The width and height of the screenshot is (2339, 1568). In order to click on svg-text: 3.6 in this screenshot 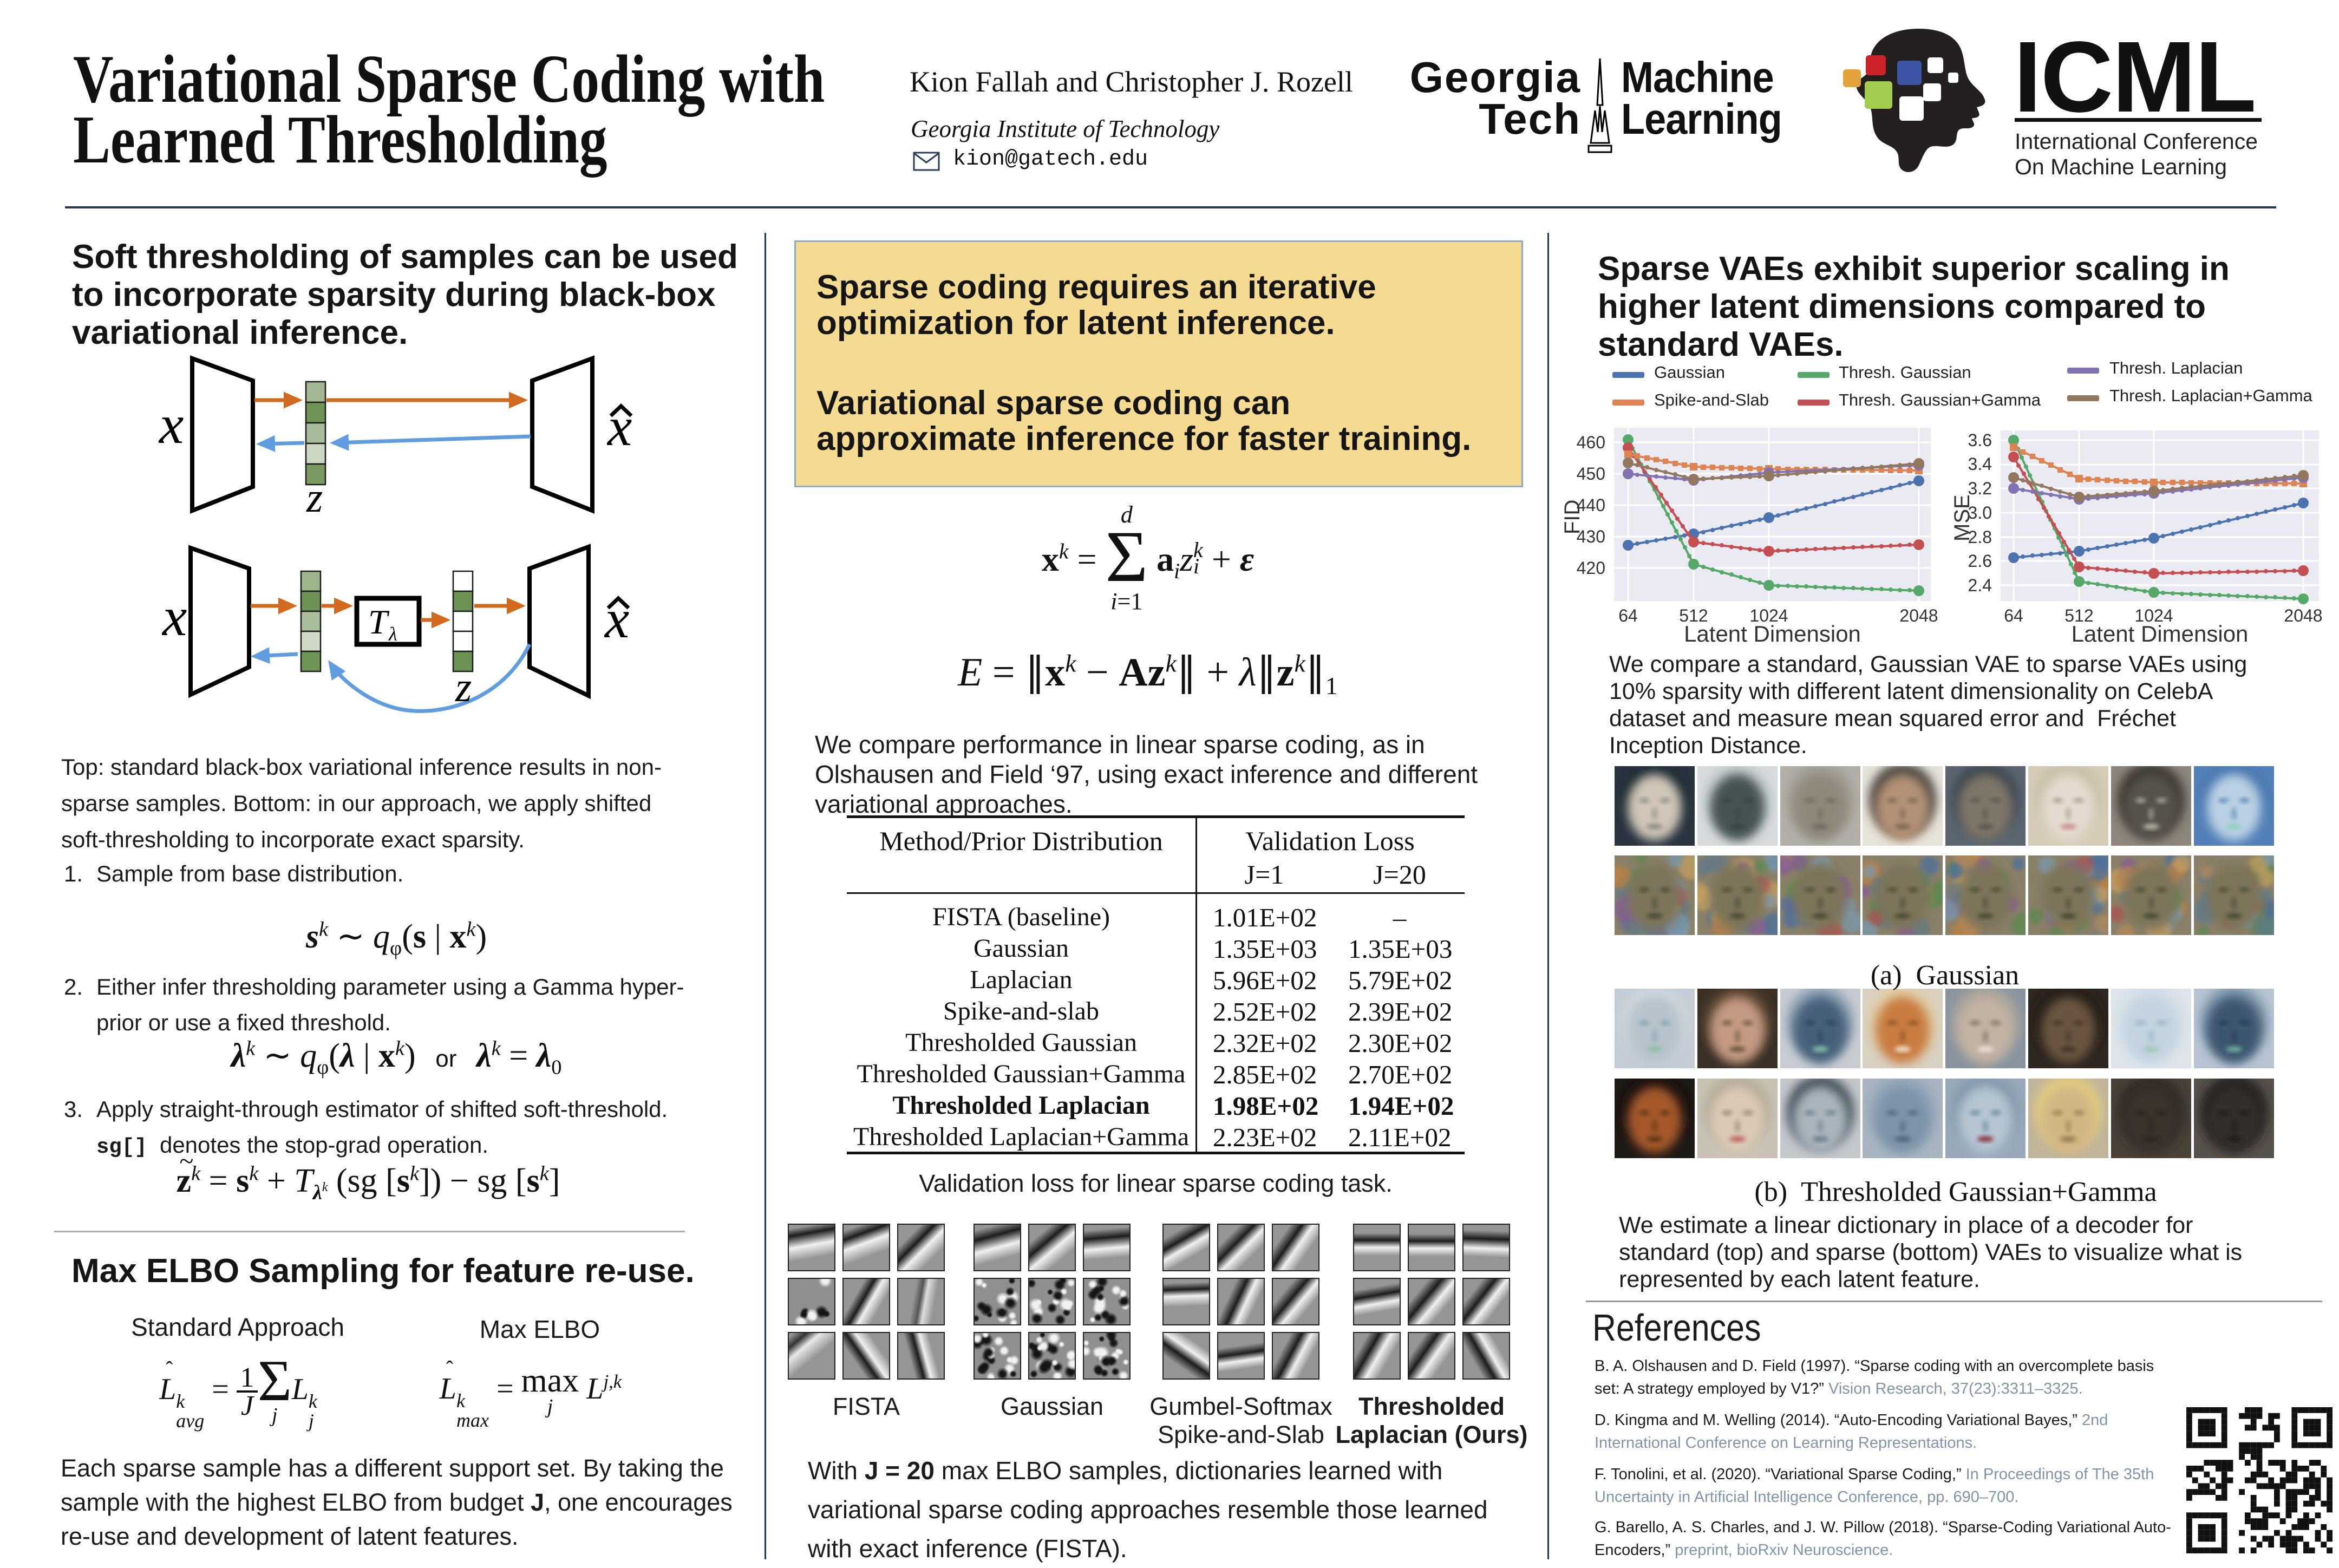, I will do `click(1980, 440)`.